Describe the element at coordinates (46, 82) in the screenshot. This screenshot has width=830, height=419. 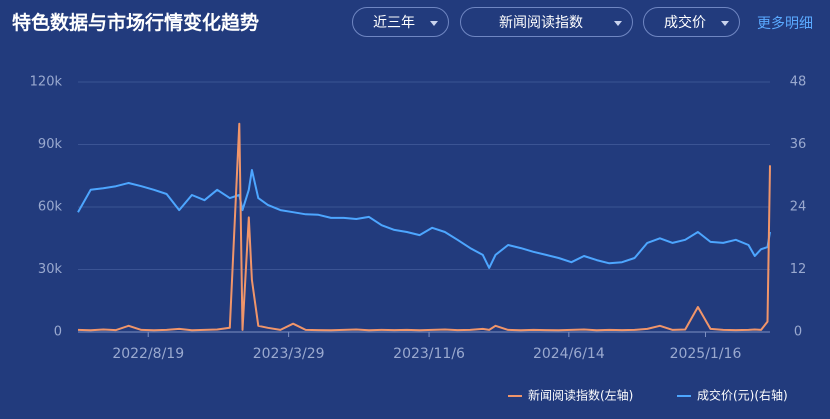
I see `y-tick-label: 120k` at that location.